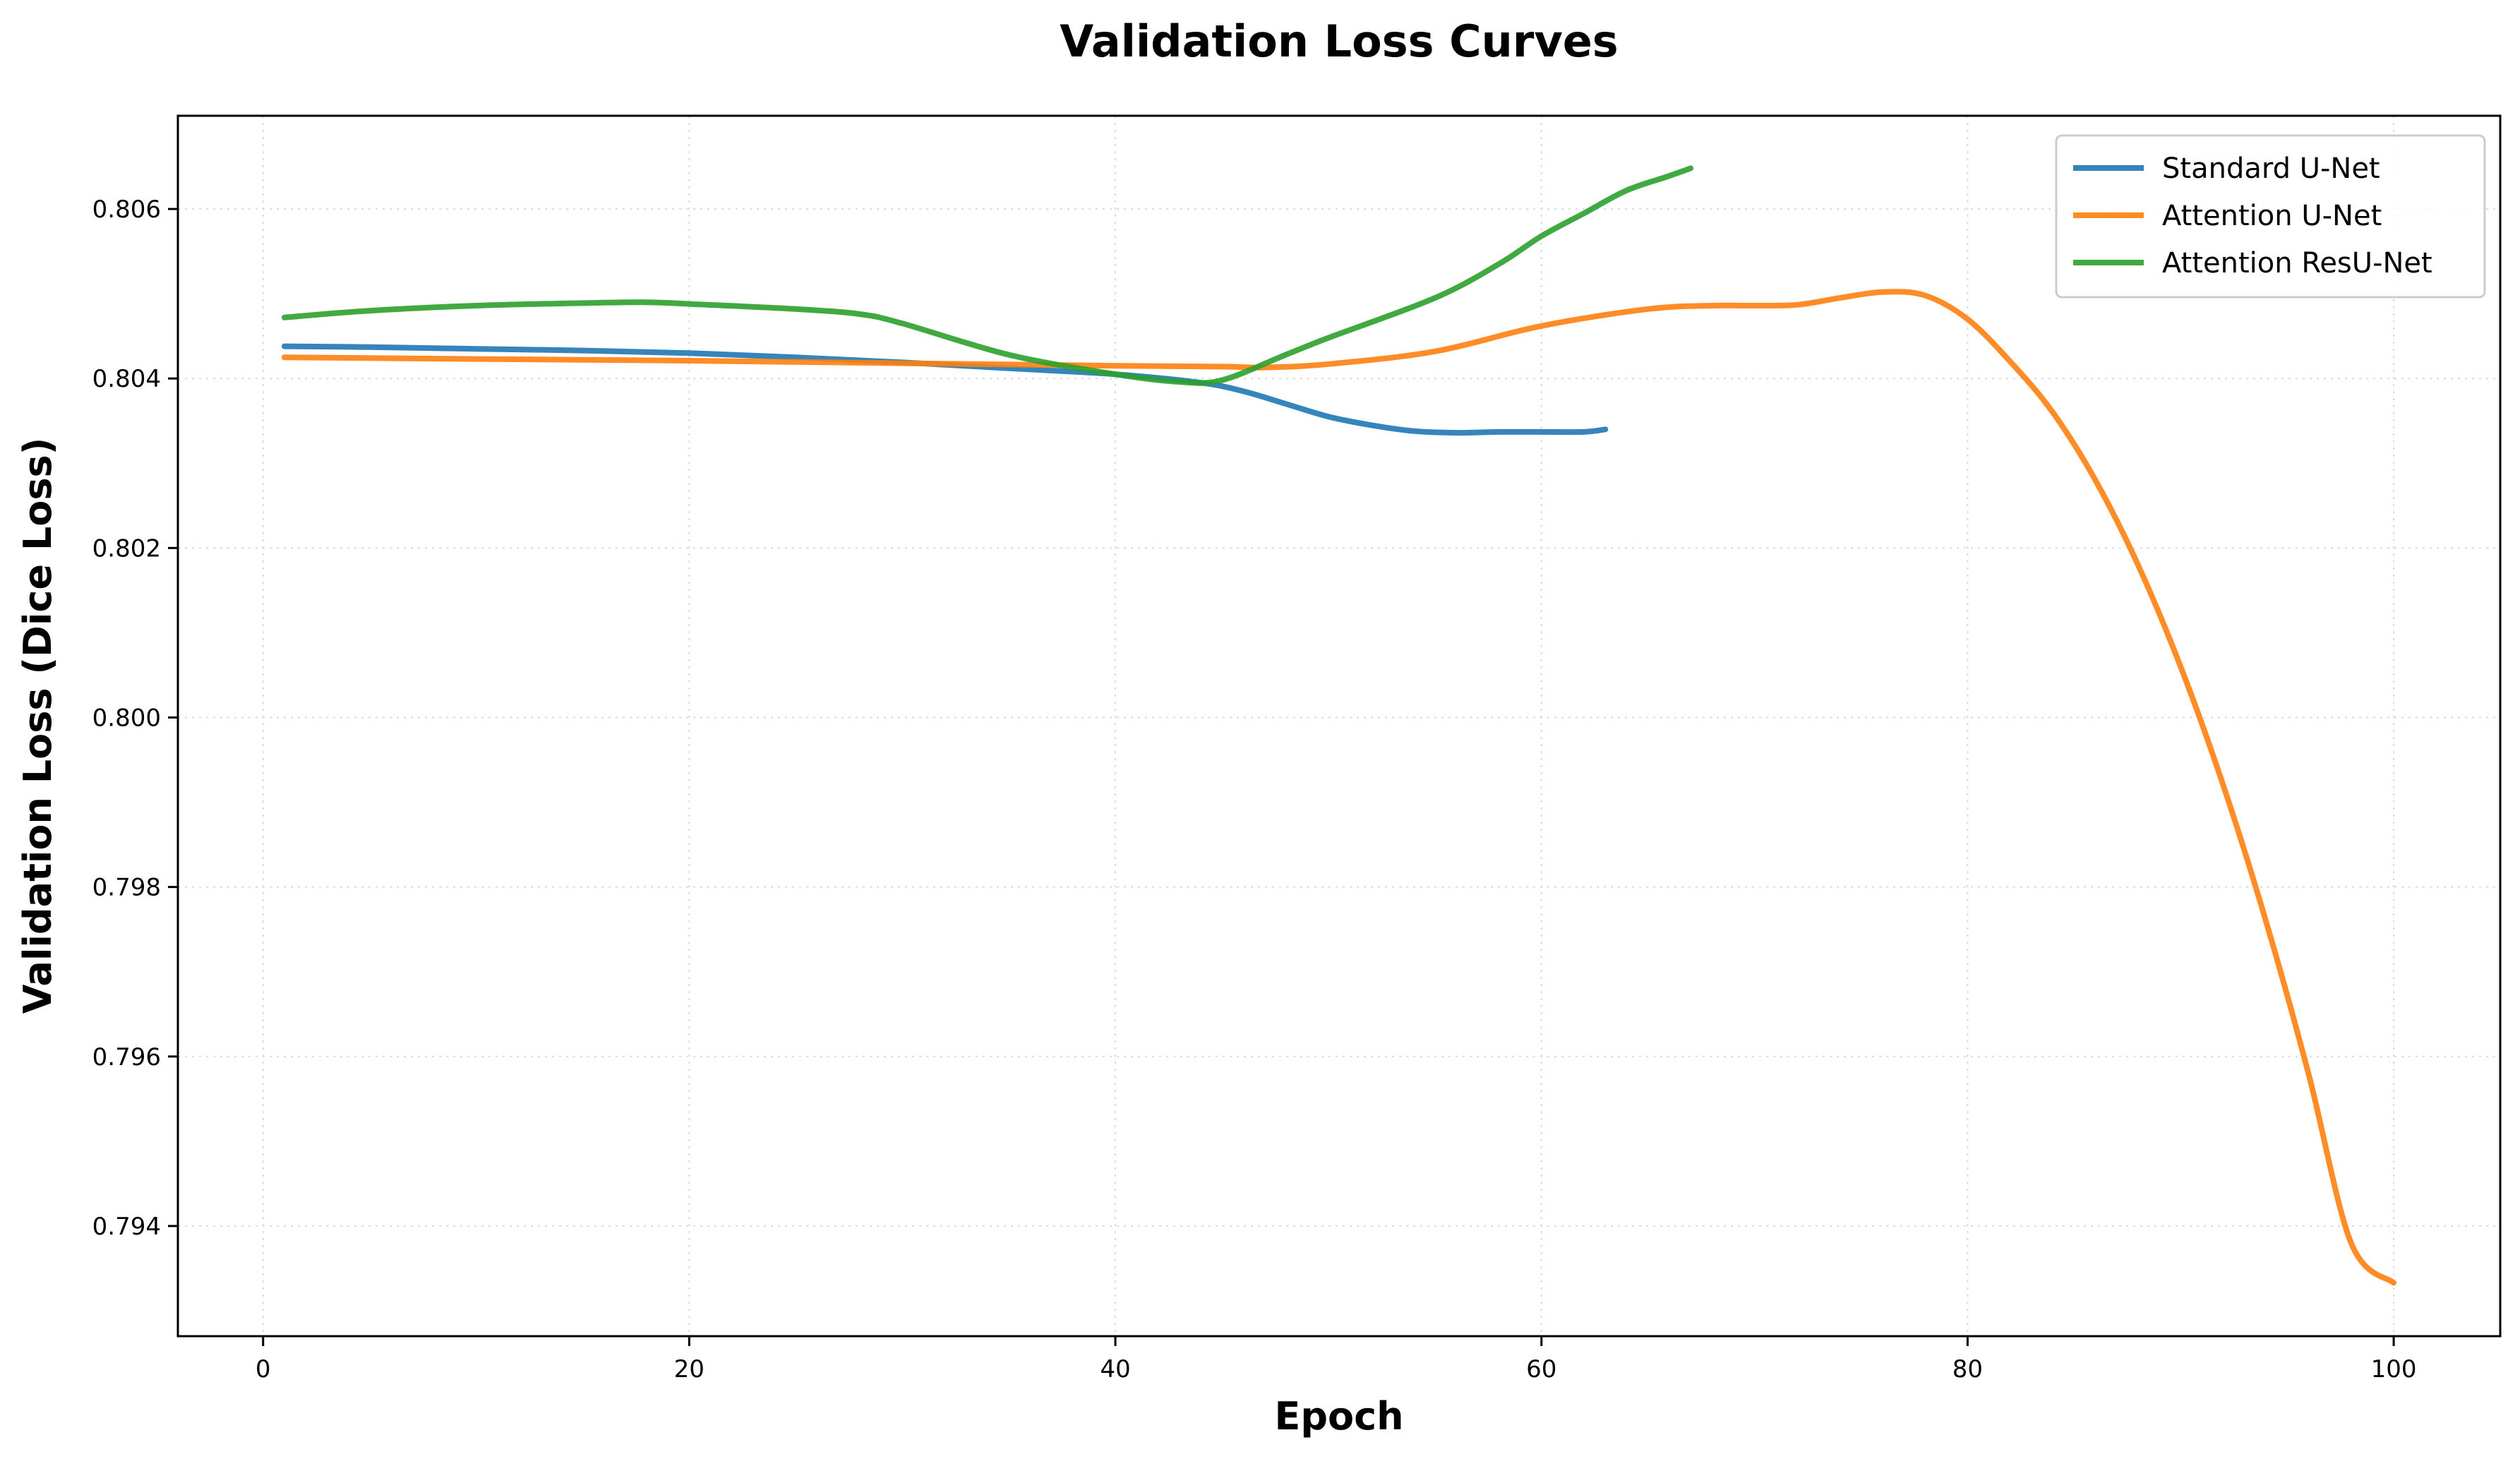  What do you see at coordinates (689, 1369) in the screenshot?
I see `x-tick-label: 20` at bounding box center [689, 1369].